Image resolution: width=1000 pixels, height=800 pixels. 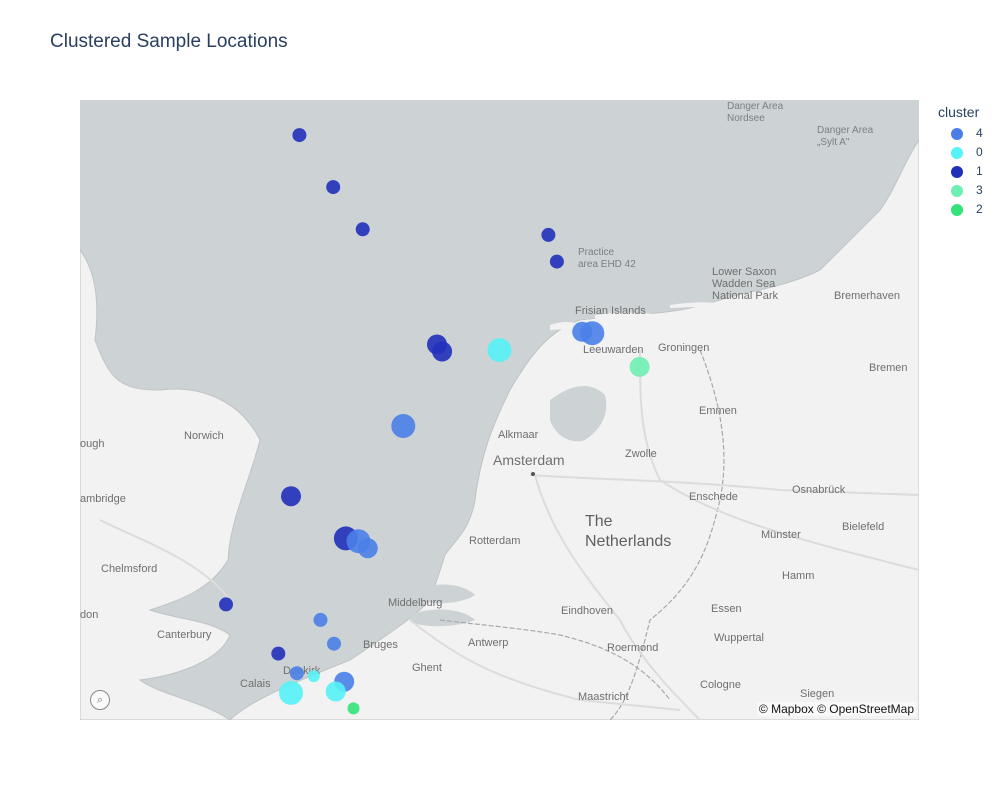 I want to click on place-label: Norwich, so click(x=204, y=436).